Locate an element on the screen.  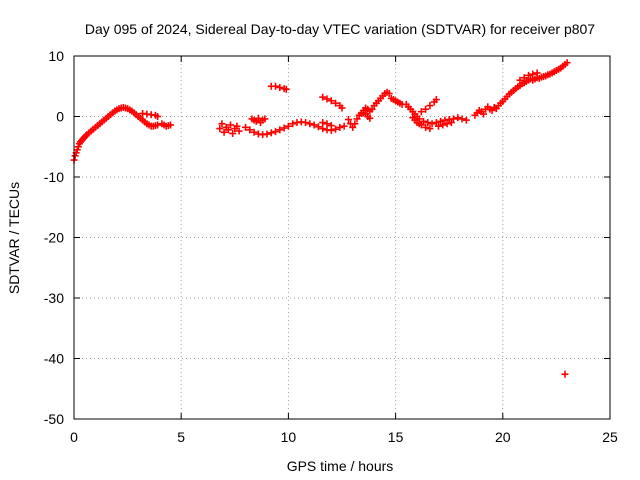
x-tick-label: 10 is located at coordinates (289, 437).